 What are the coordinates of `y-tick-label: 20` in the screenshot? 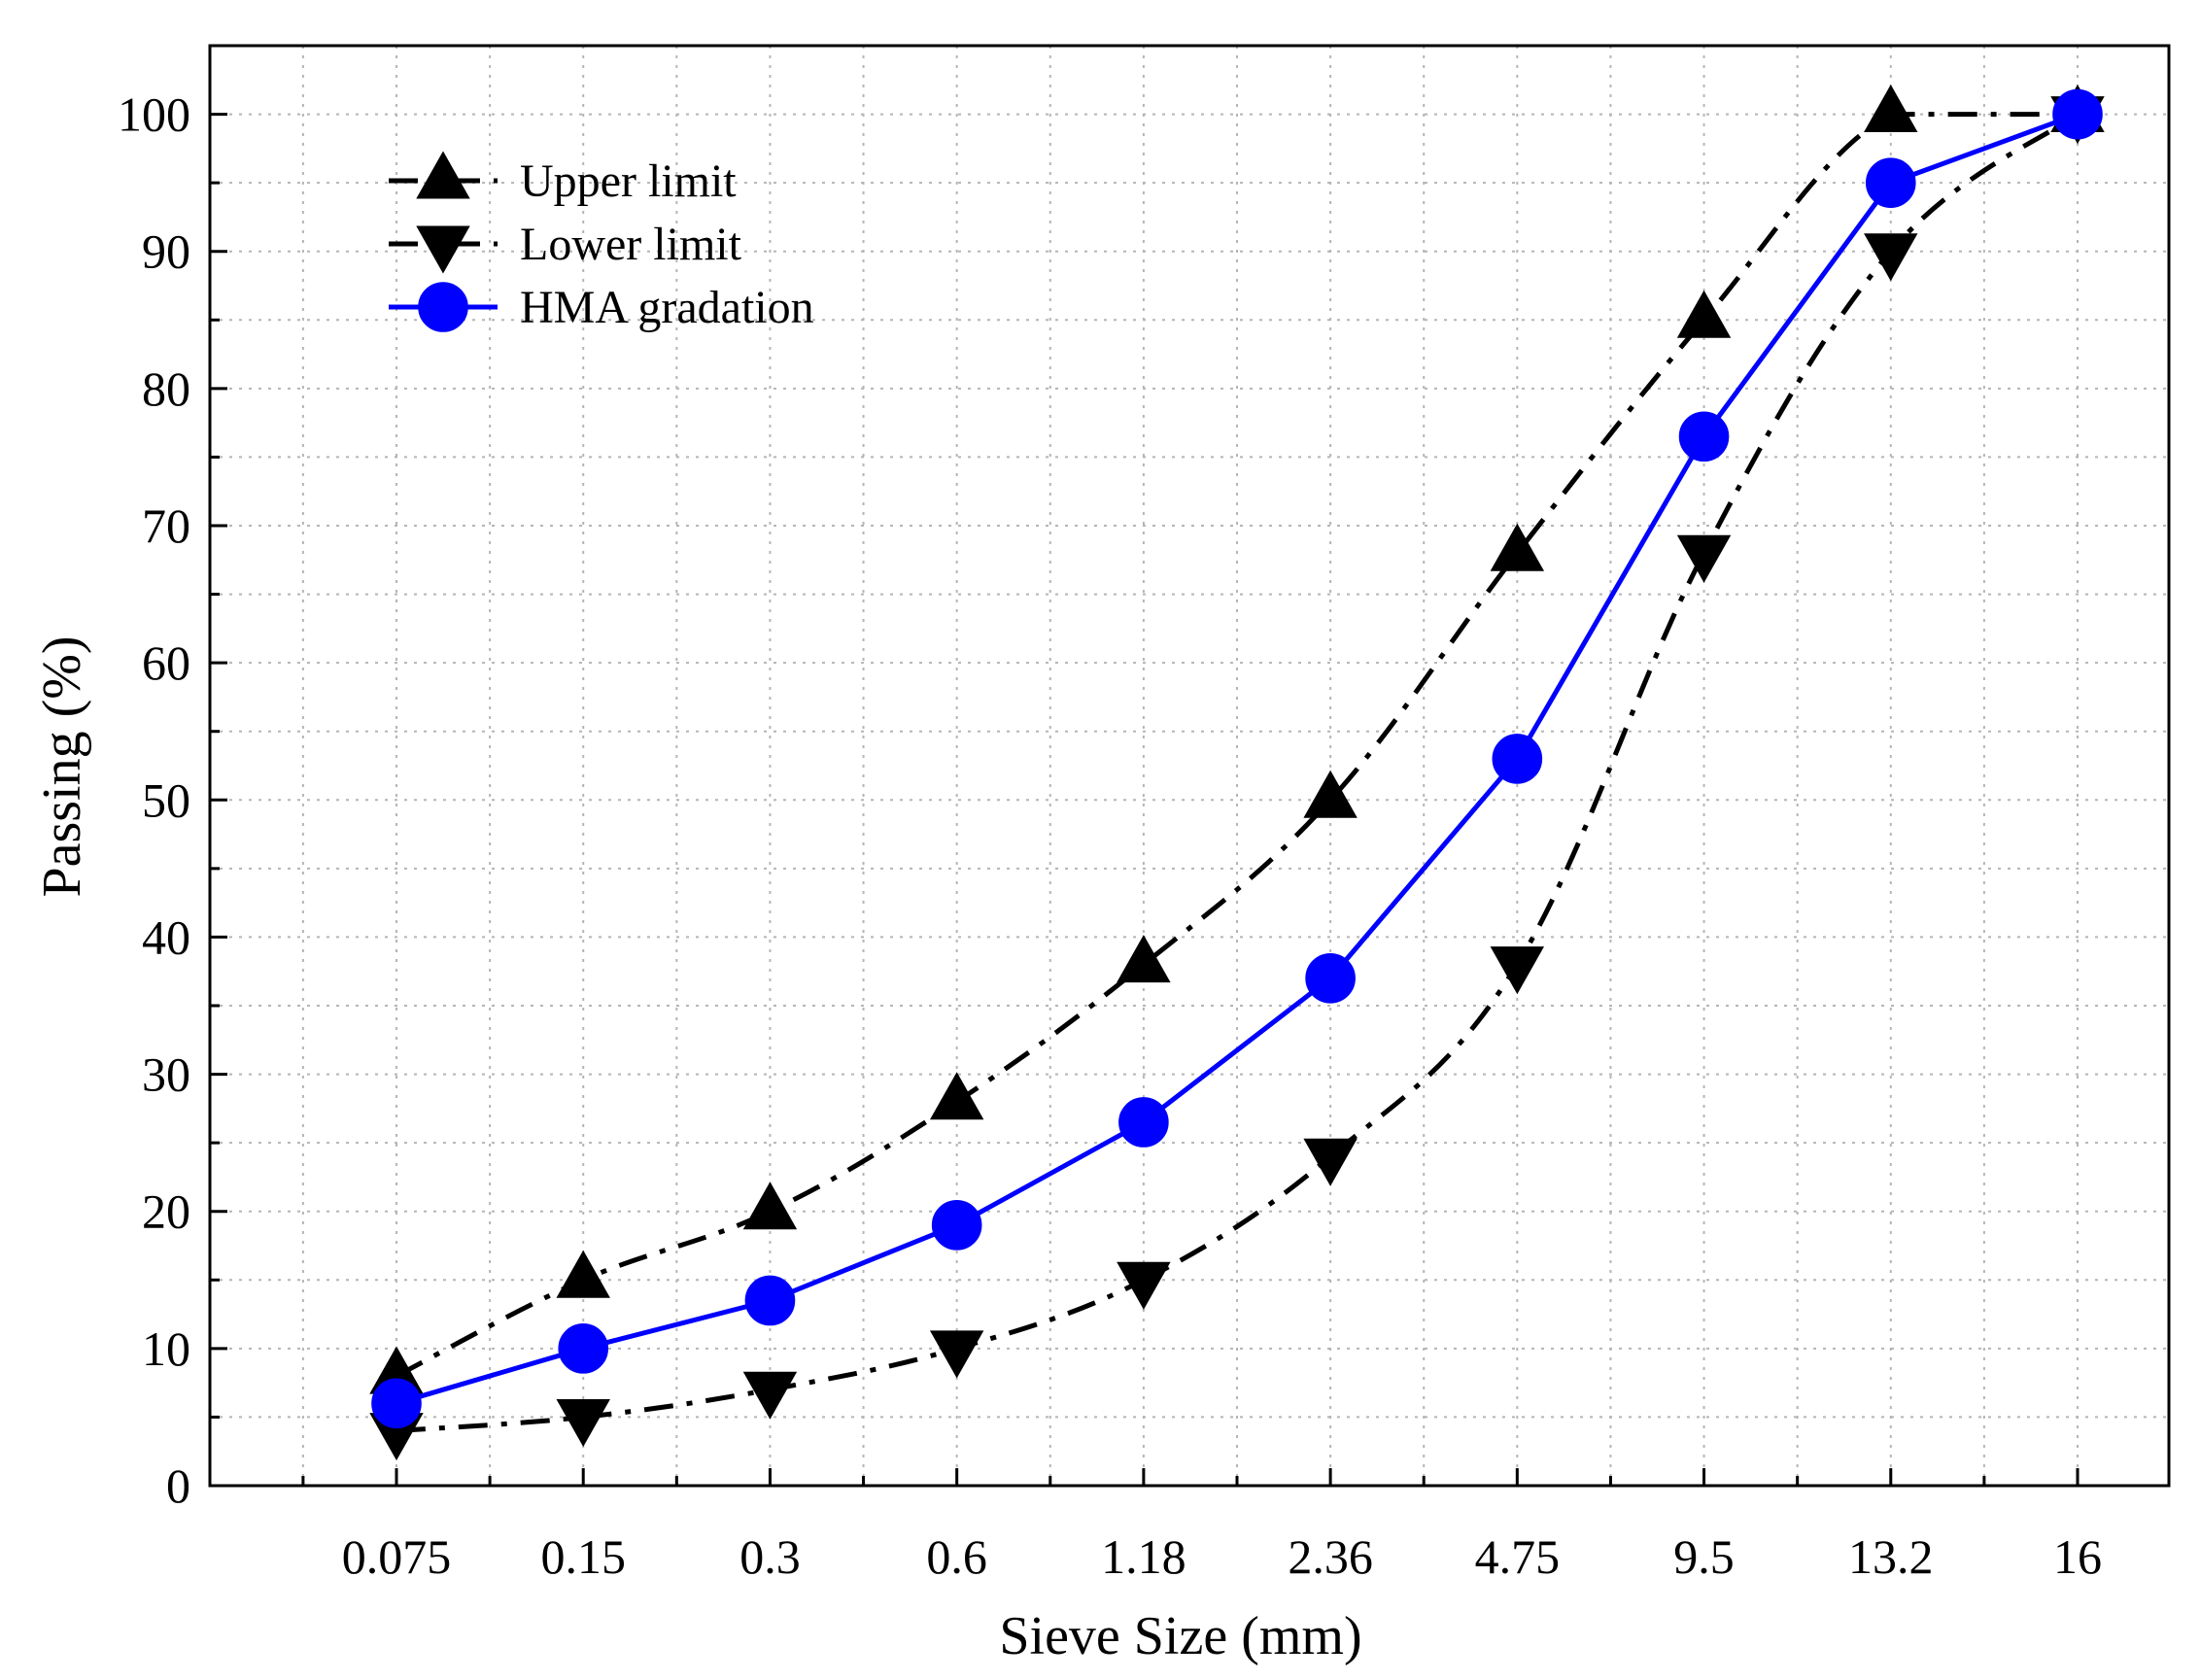 It's located at (166, 1211).